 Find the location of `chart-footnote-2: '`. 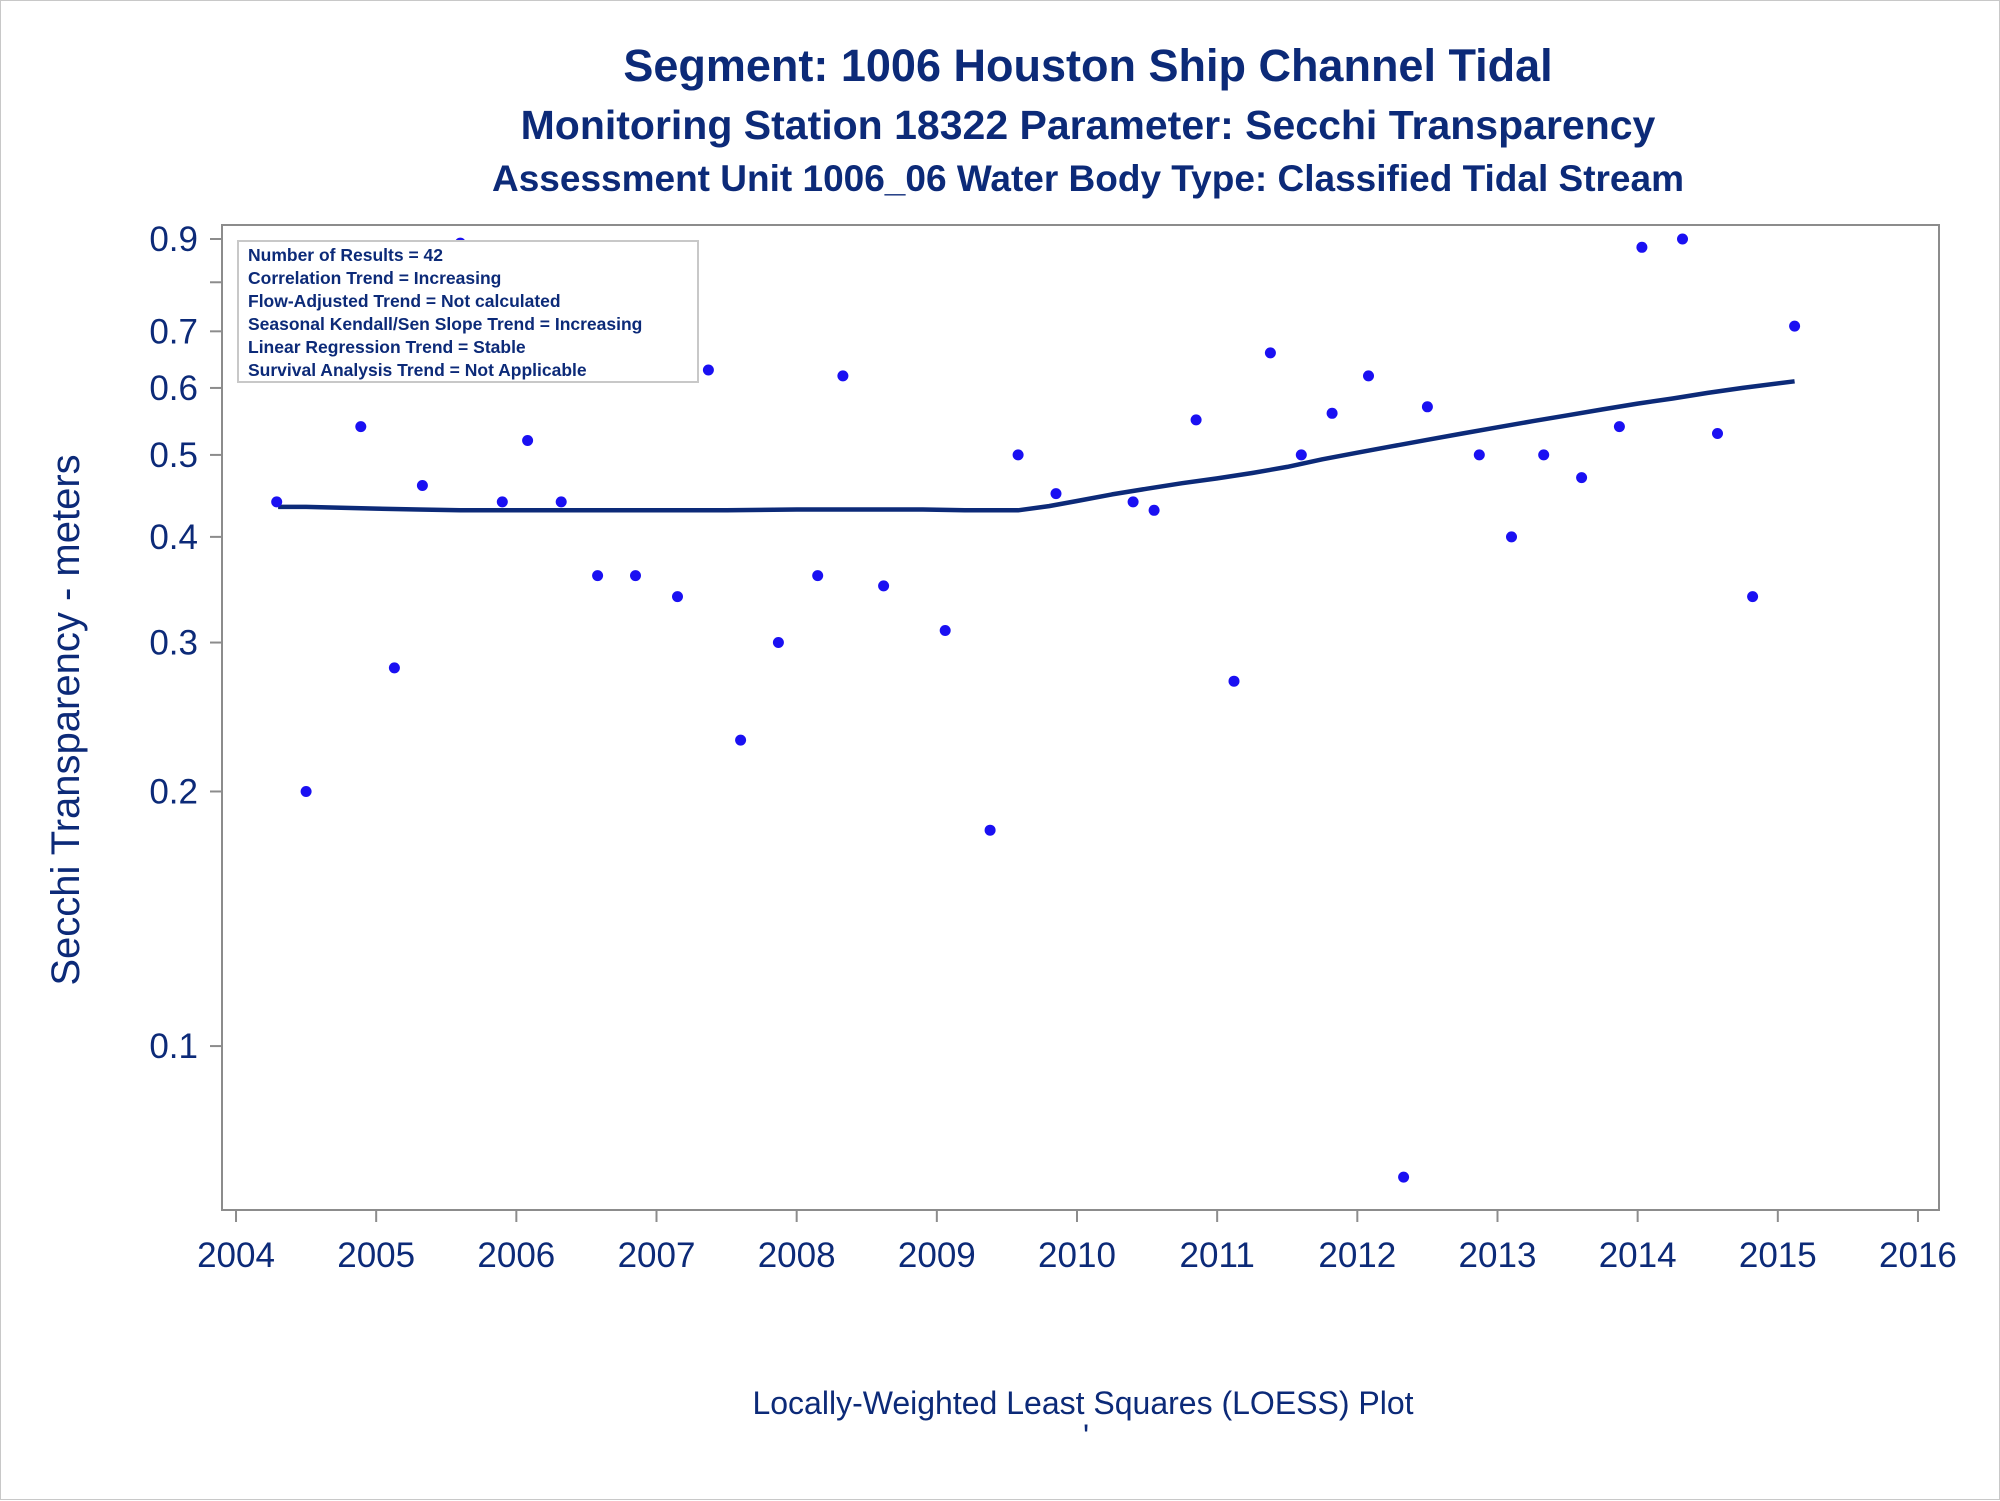

chart-footnote-2: ' is located at coordinates (1086, 1436).